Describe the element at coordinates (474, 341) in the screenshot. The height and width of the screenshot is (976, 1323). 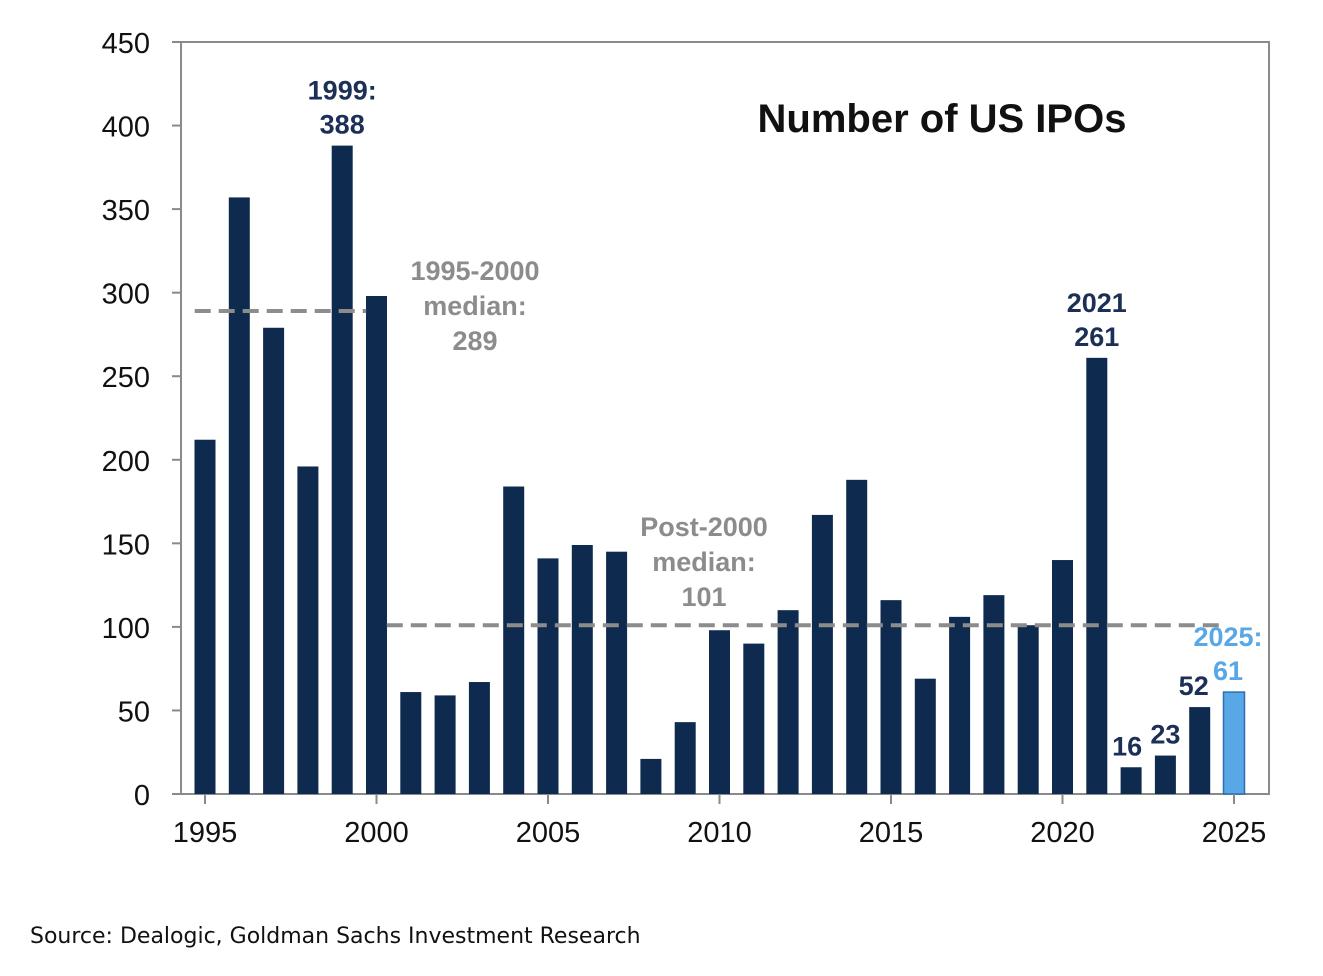
I see `median-label: 289` at that location.